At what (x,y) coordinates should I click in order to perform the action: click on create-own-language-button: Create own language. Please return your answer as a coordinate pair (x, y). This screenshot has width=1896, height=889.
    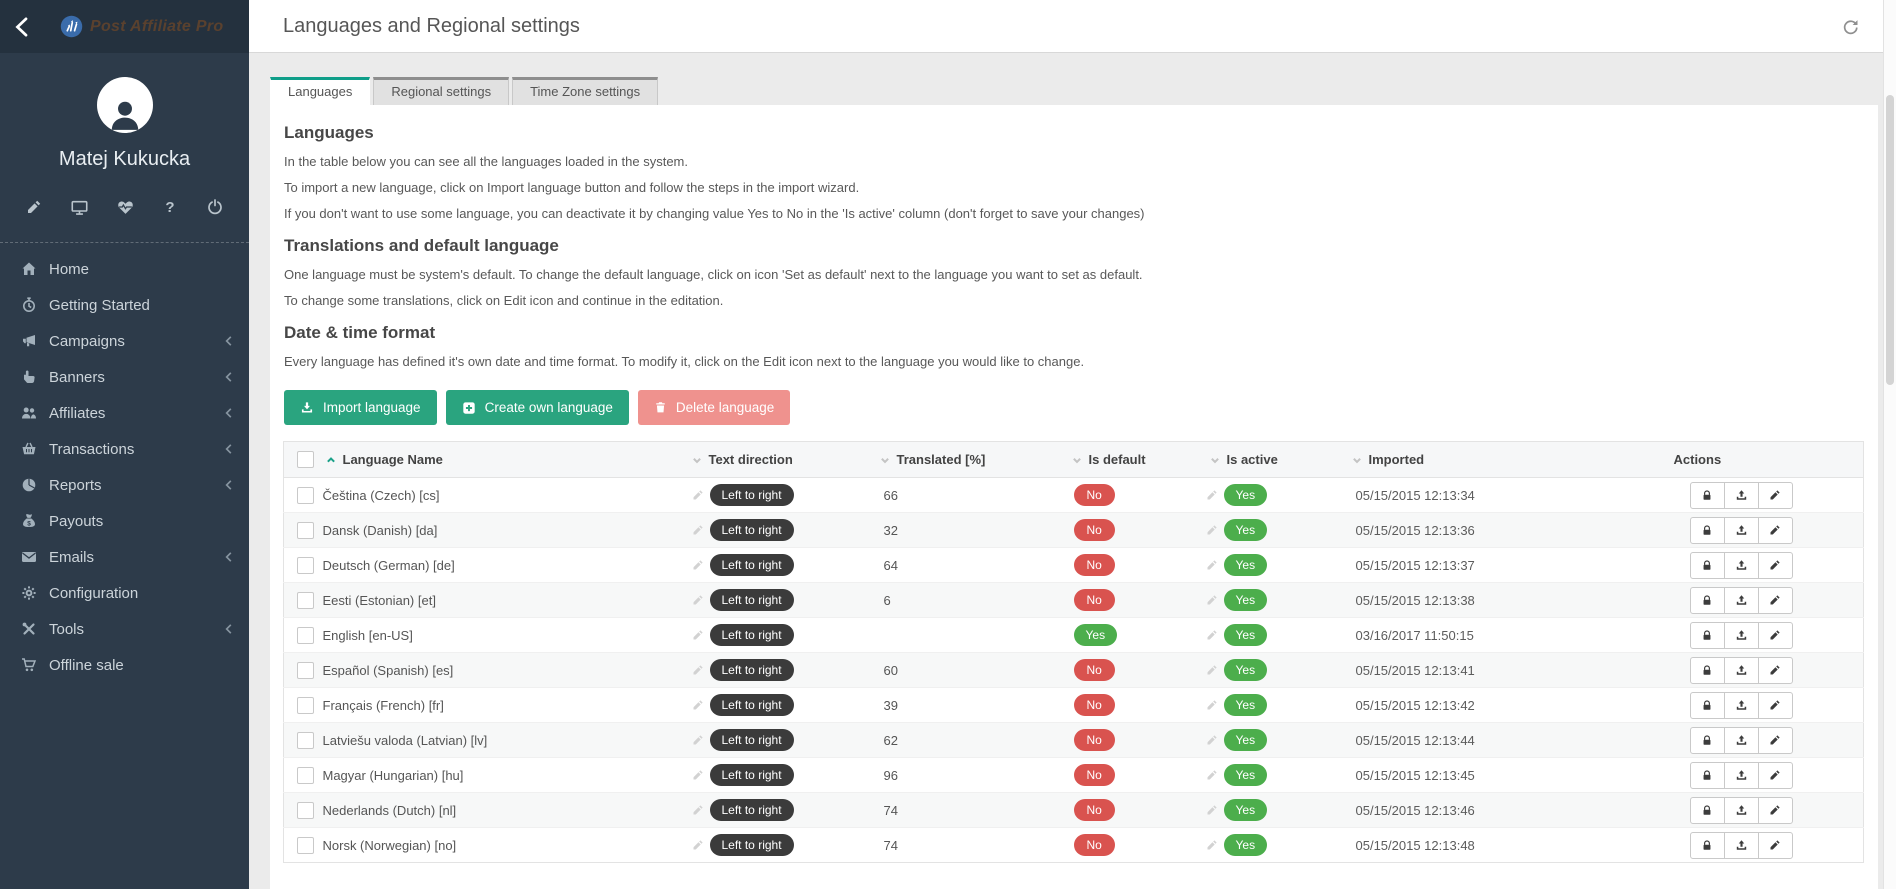
    Looking at the image, I should click on (537, 407).